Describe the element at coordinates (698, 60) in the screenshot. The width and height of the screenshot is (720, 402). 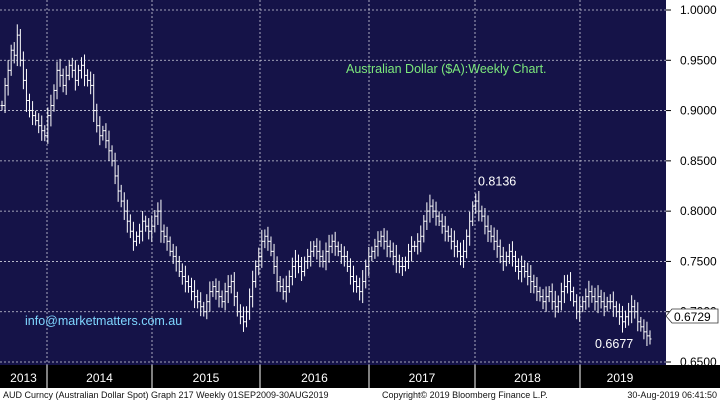
I see `y-tick-label: 0.9500` at that location.